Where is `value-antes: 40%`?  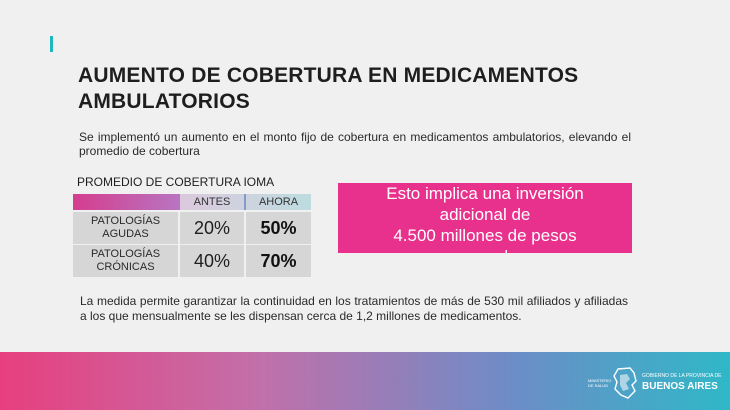
value-antes: 40% is located at coordinates (212, 261).